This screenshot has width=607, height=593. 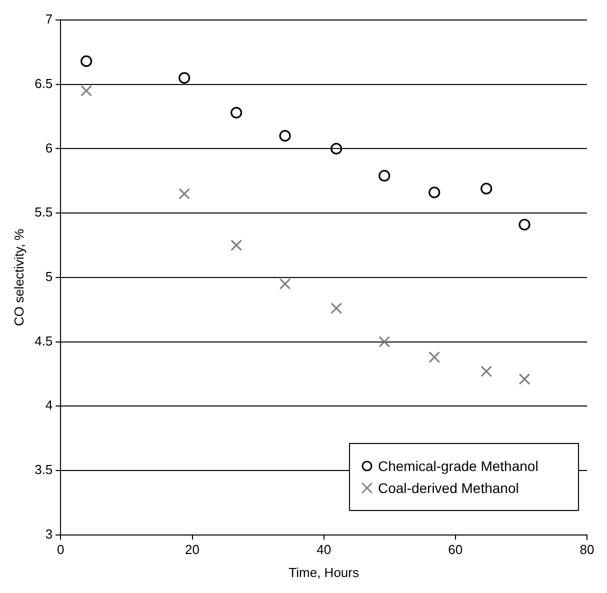 I want to click on x-tick-label: 40, so click(x=324, y=550).